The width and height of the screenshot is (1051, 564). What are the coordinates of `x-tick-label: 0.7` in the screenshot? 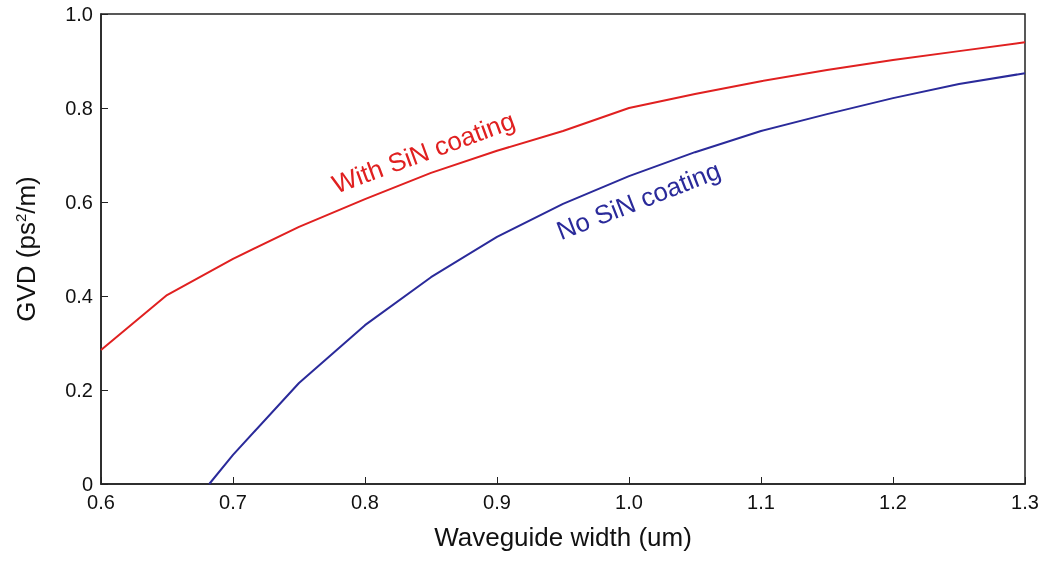 It's located at (233, 502).